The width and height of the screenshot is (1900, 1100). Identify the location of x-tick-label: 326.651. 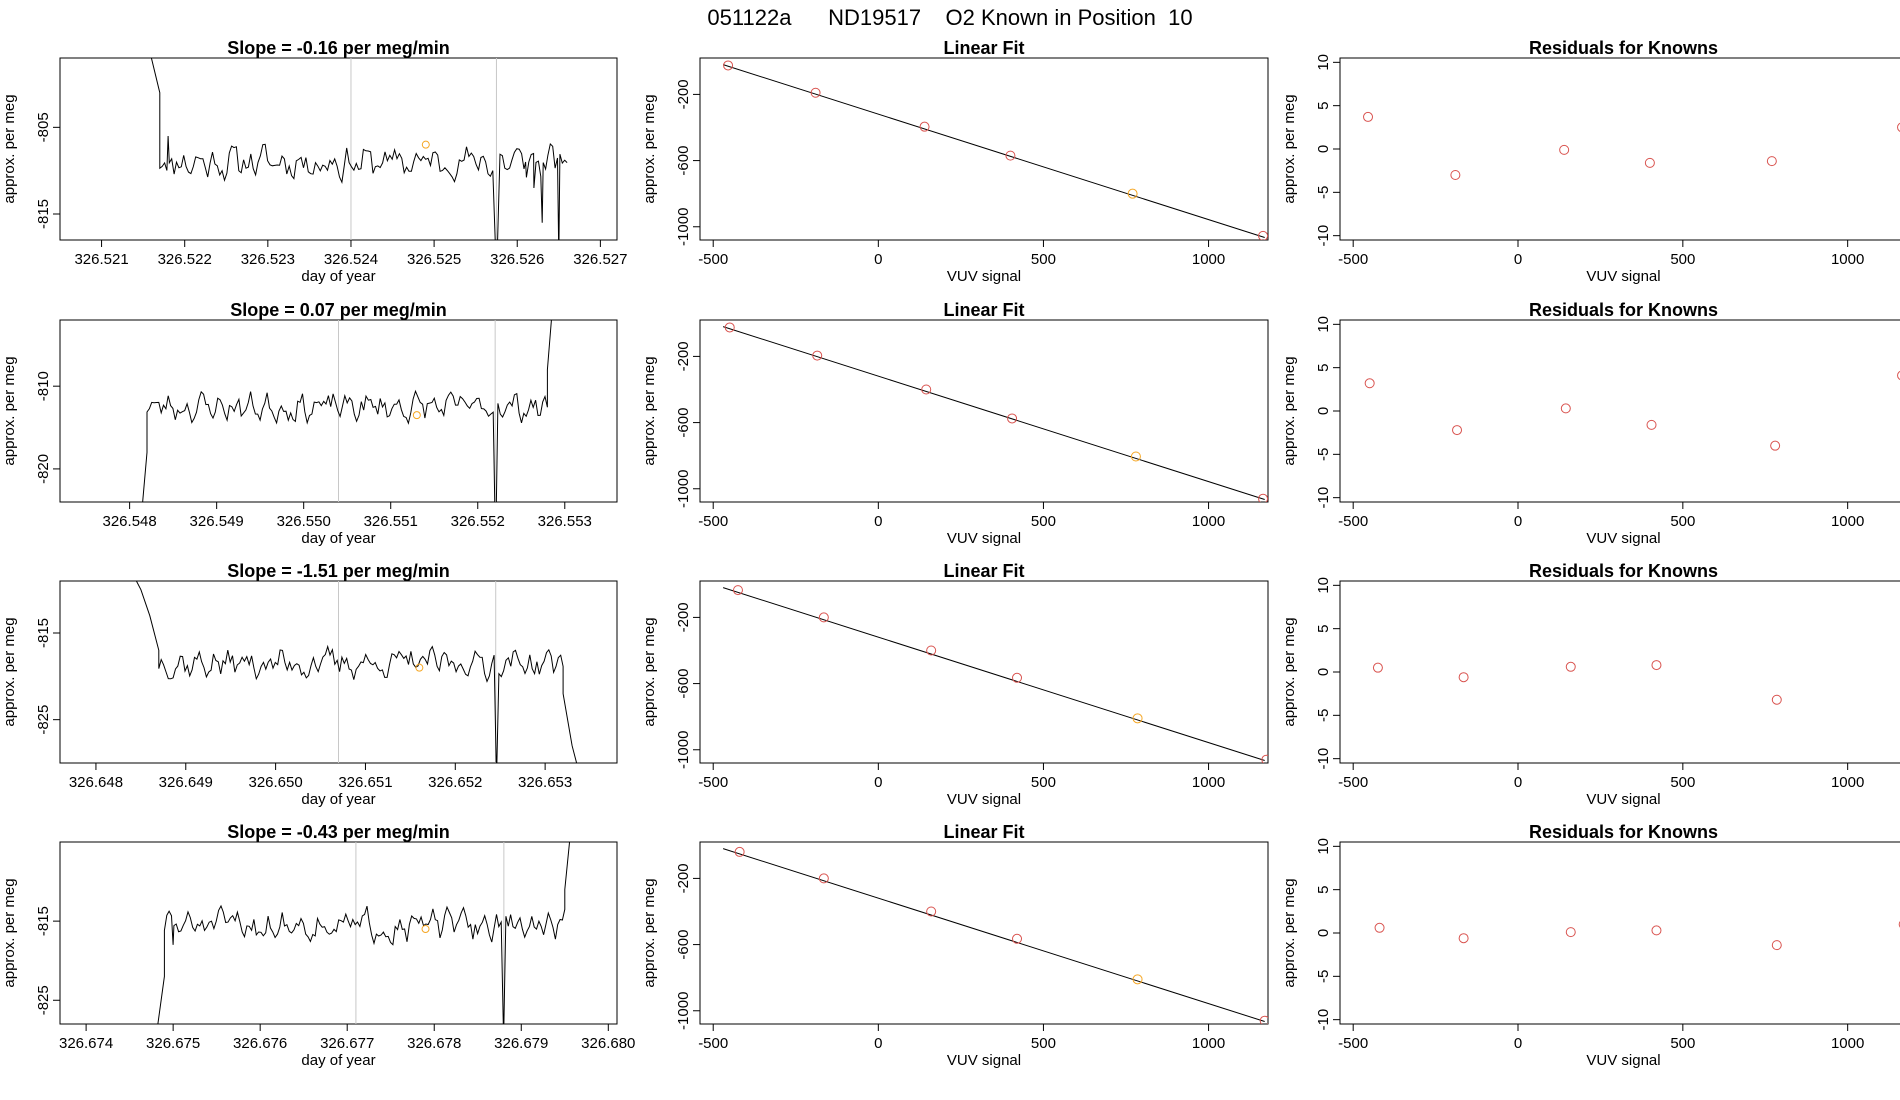
(365, 782).